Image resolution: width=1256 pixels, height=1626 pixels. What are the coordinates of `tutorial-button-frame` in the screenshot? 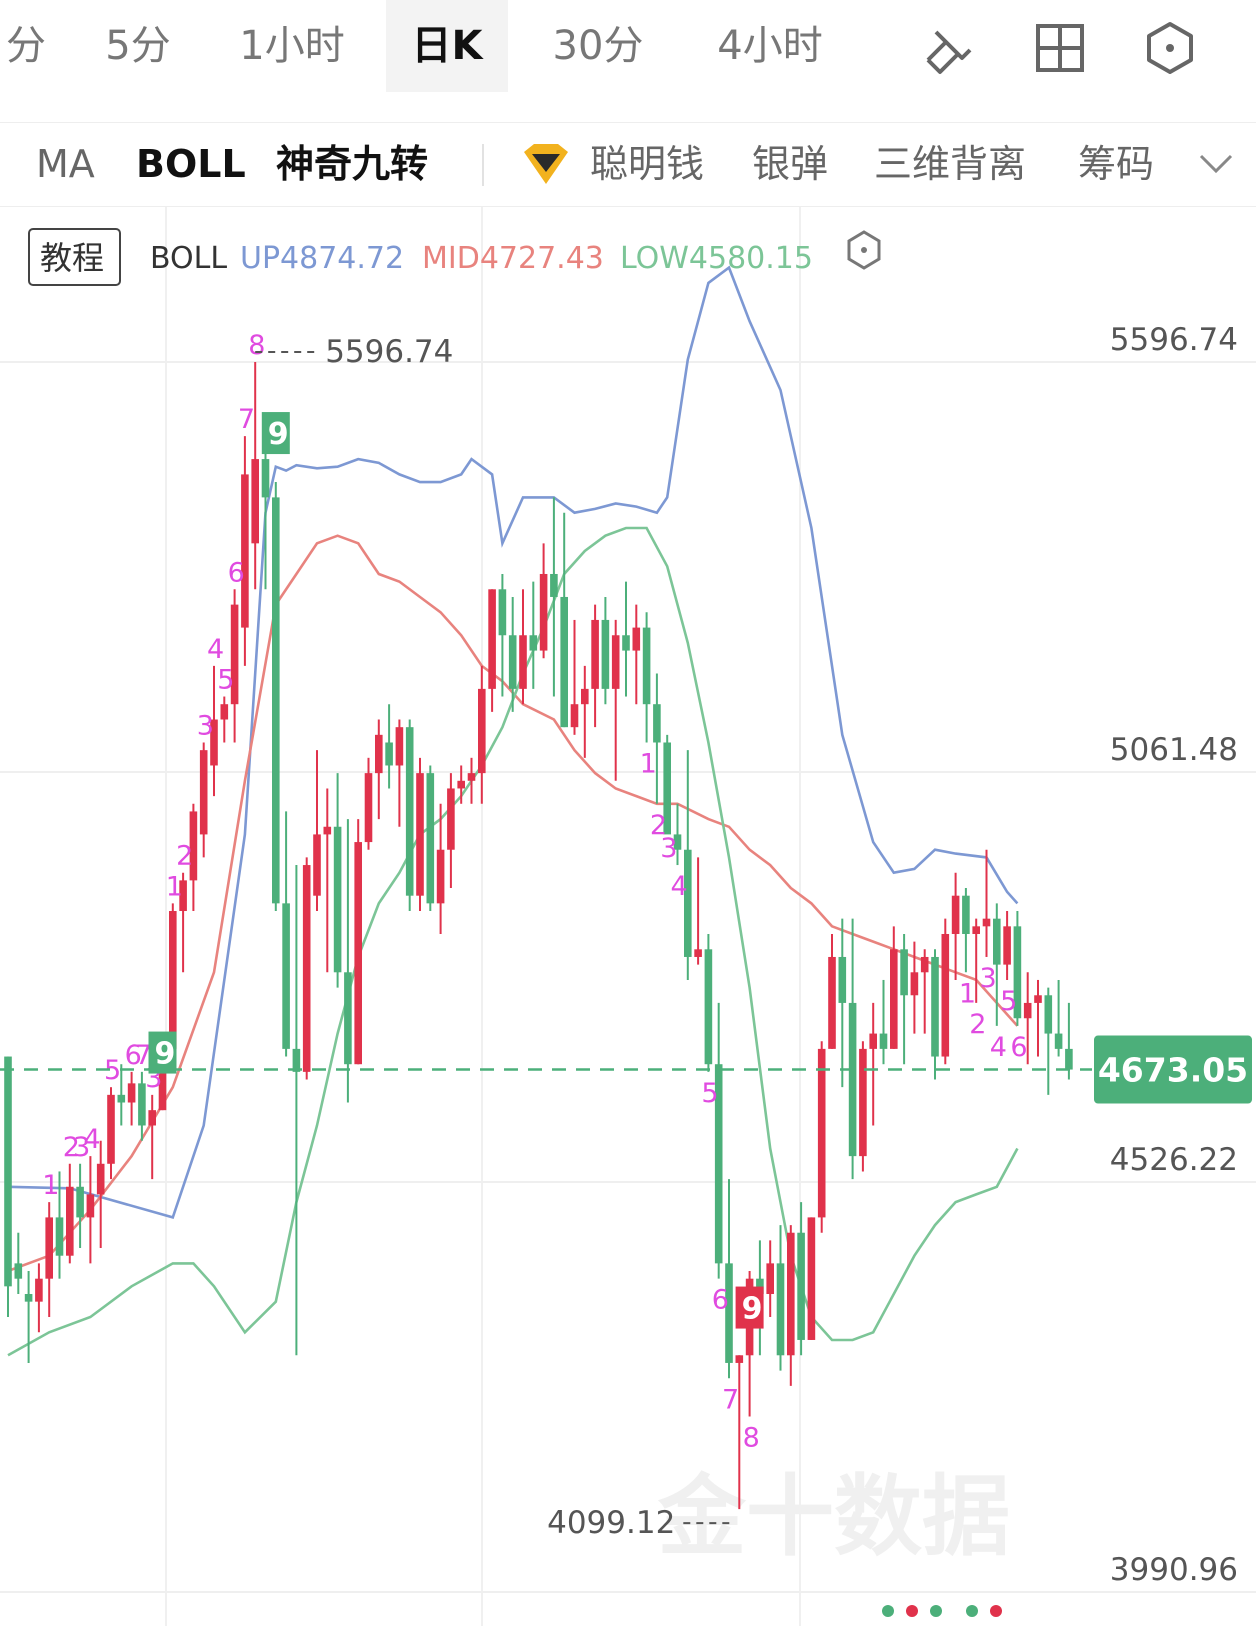 It's located at (74, 257).